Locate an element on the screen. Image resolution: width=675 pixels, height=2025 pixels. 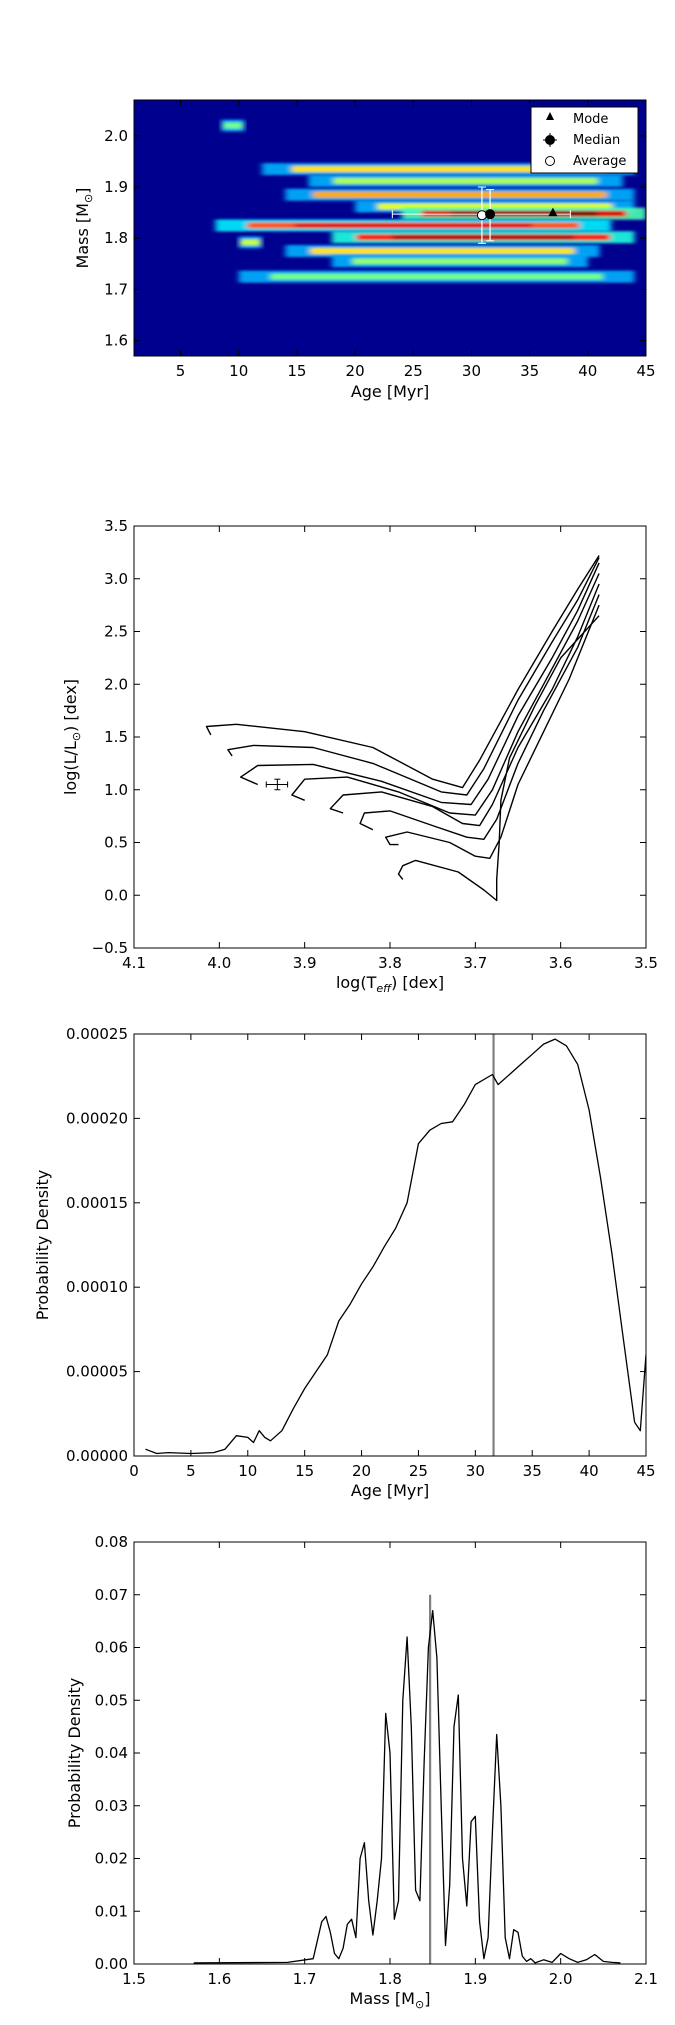
x-axis-ticks: 5 10 15 20 25 30 35 40 45 is located at coordinates (416, 240).